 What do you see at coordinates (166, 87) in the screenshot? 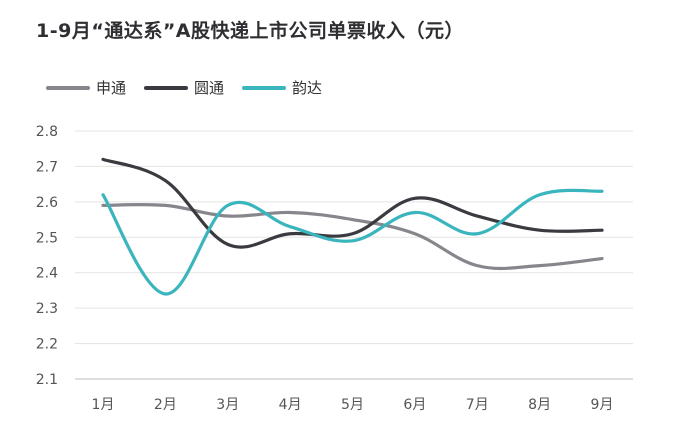
I see `legend-swatch-yuantong` at bounding box center [166, 87].